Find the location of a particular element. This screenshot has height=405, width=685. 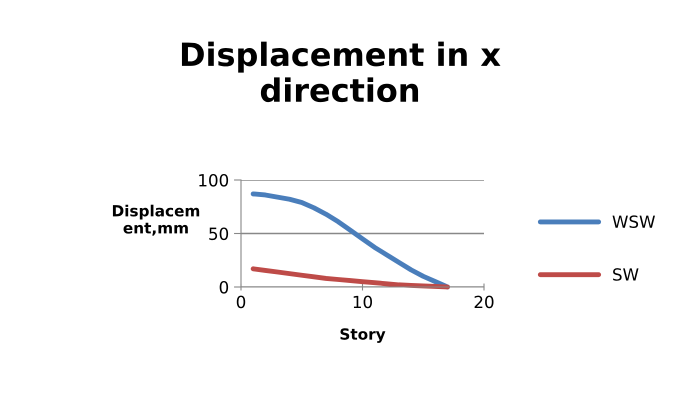

chart-title: Displacement in x direction is located at coordinates (341, 72).